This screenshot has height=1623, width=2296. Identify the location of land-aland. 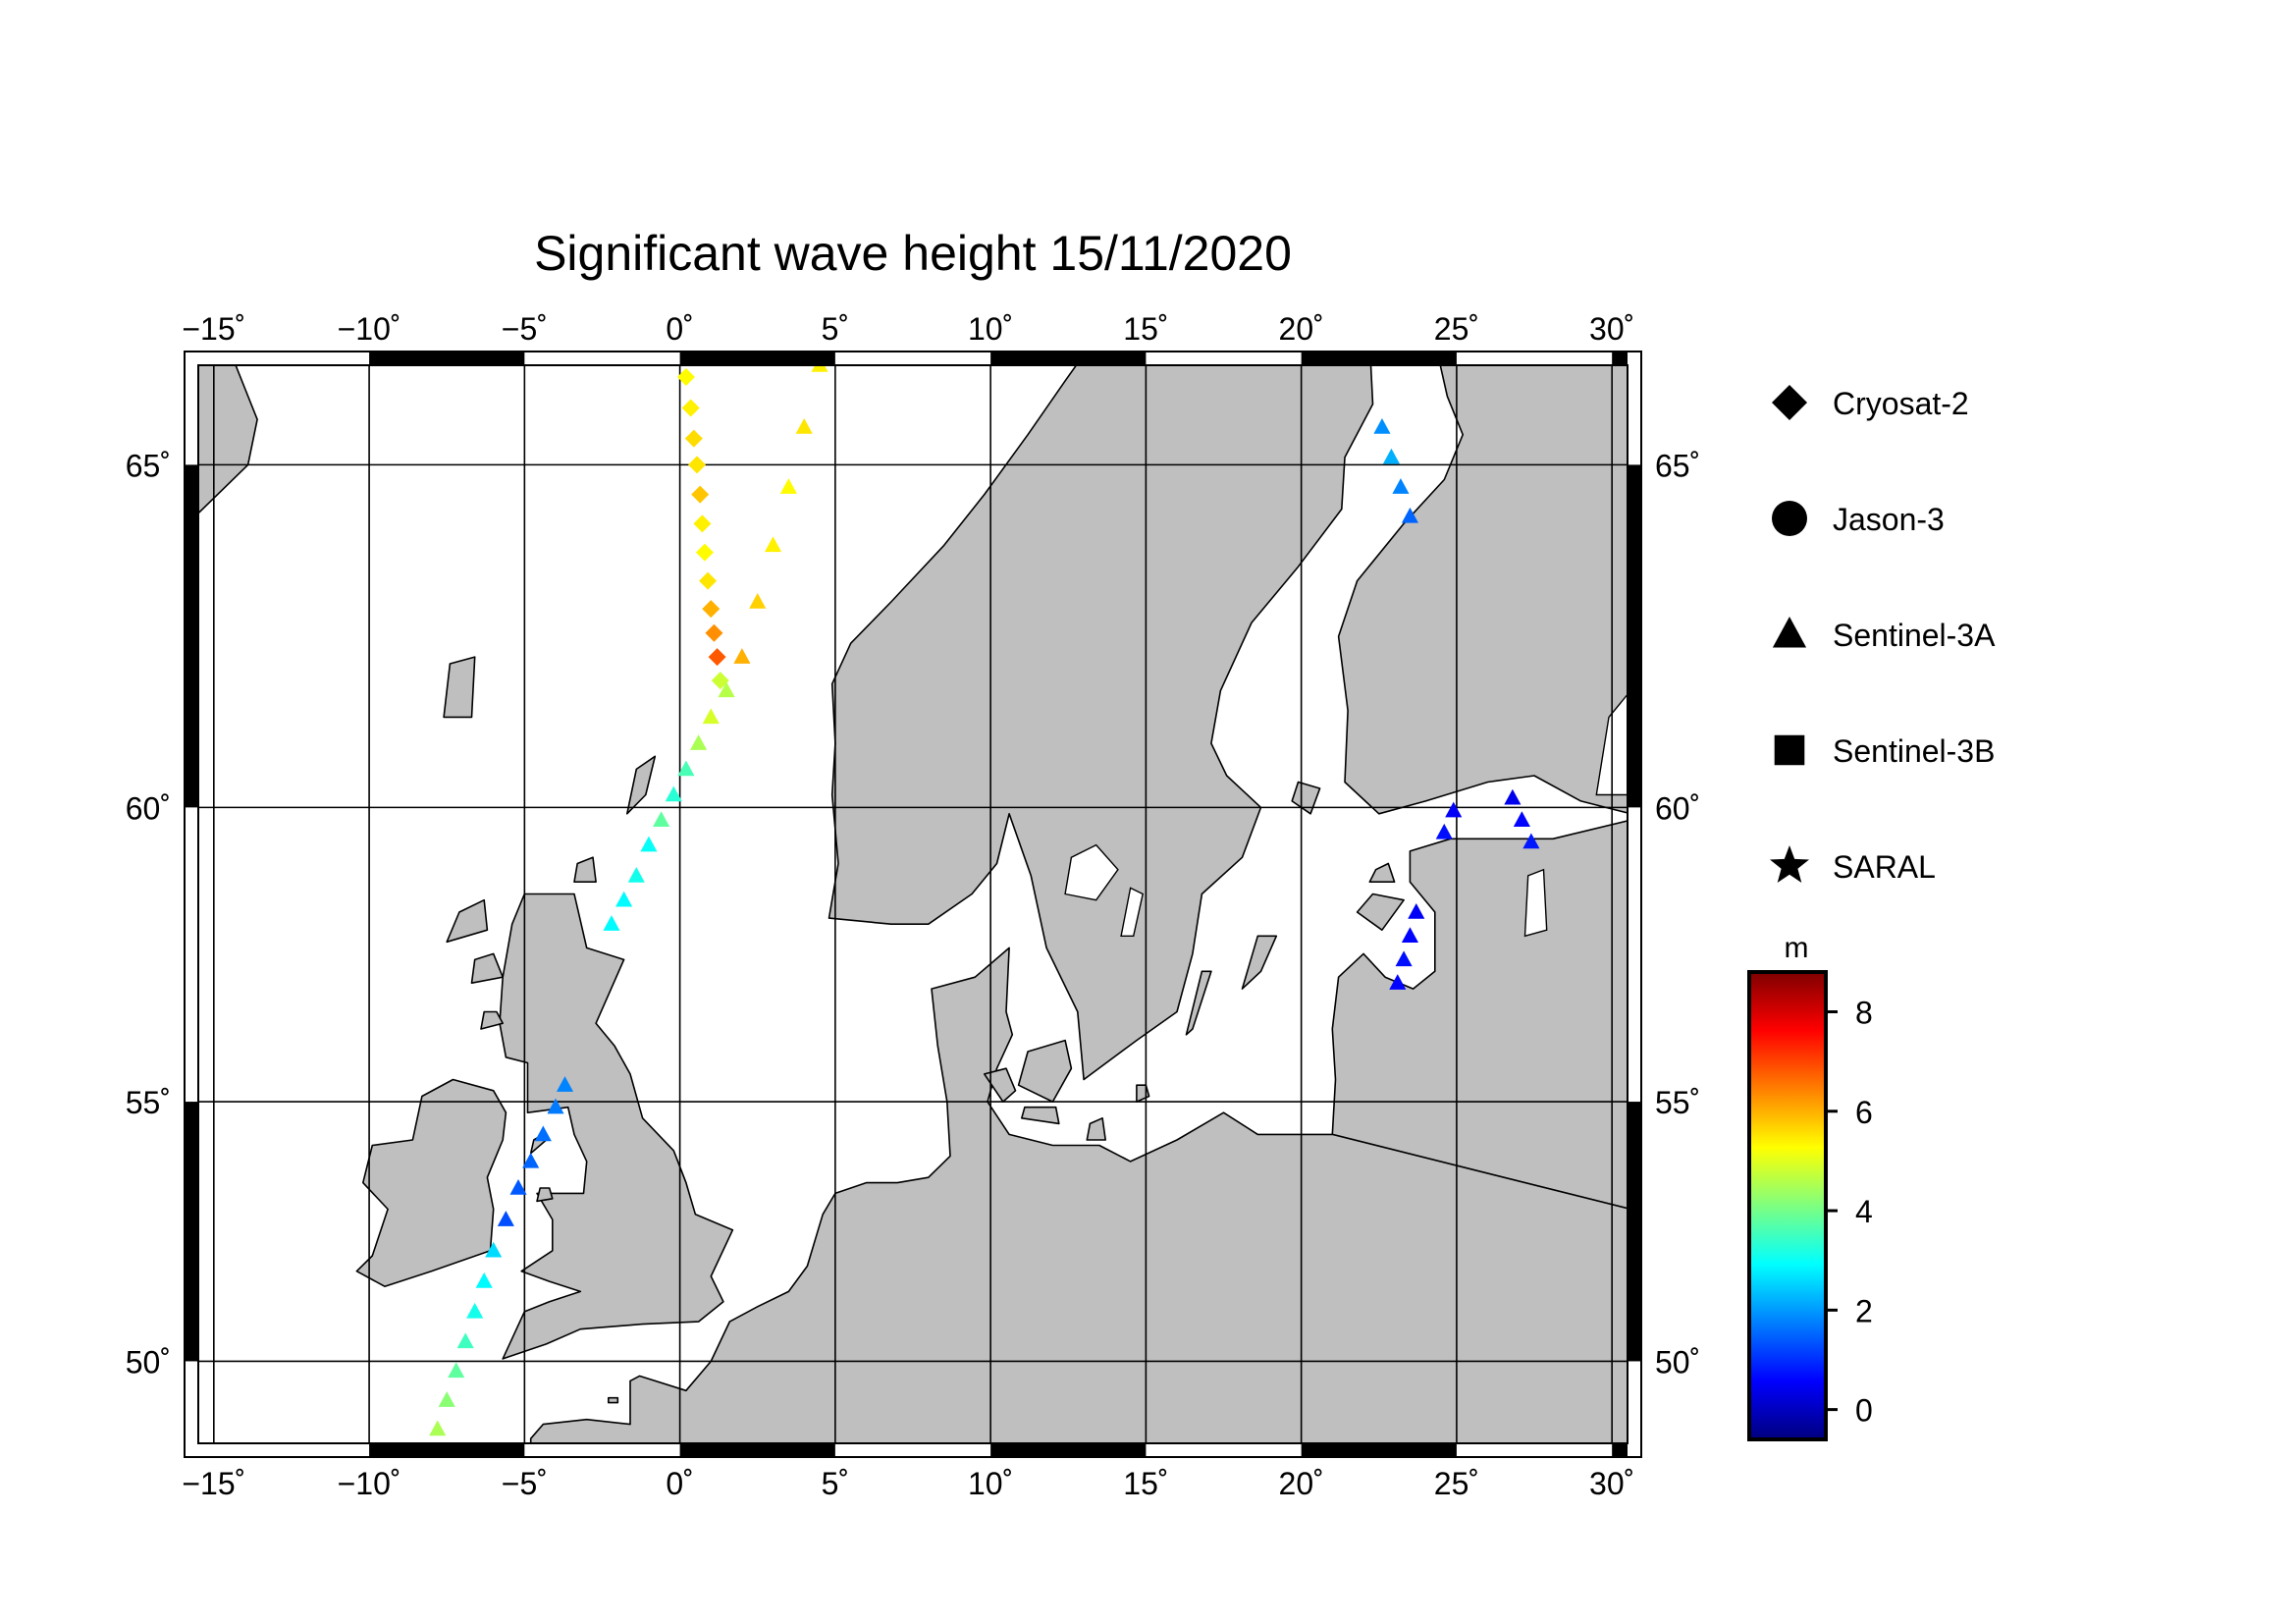
(1306, 798).